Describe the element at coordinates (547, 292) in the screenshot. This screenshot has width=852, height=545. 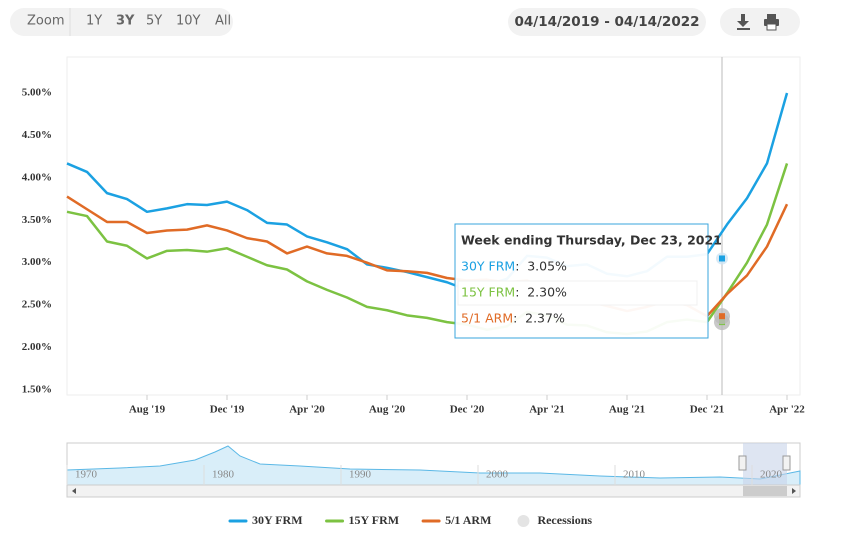
I see `tooltip-value: 2.30%` at that location.